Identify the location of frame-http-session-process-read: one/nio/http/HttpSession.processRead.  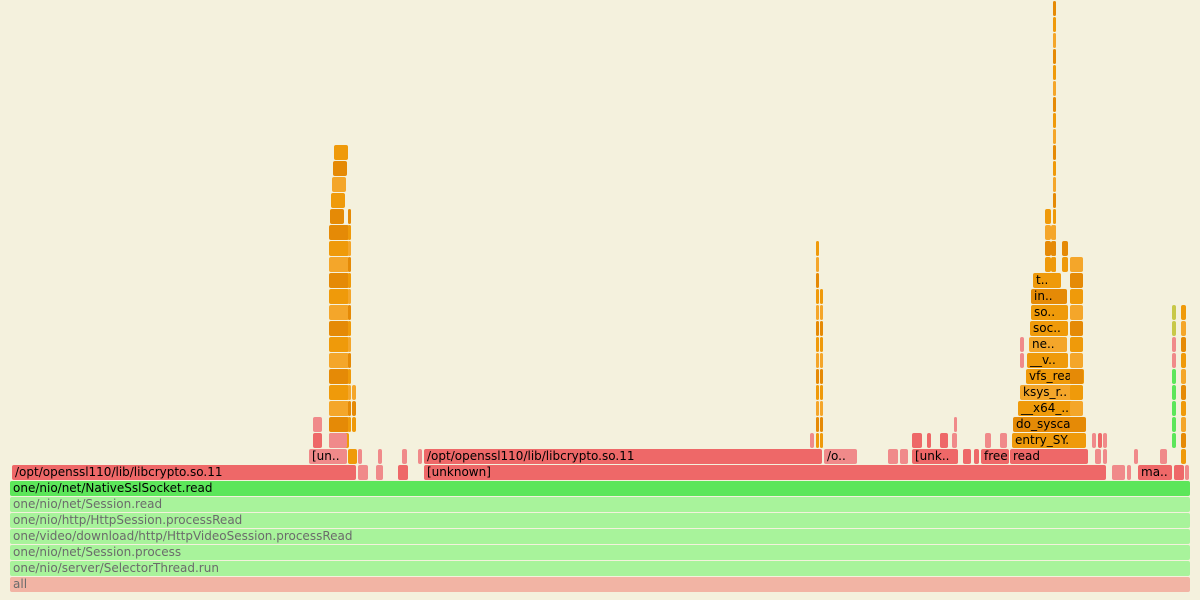
(600, 520).